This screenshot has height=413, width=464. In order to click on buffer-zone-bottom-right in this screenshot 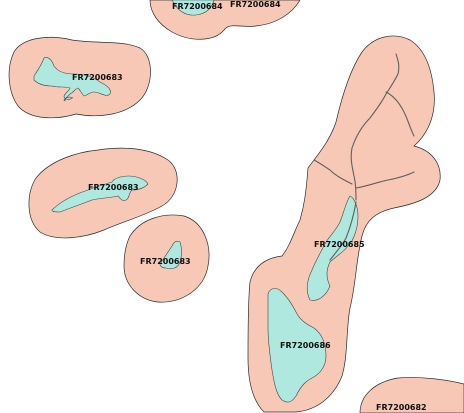, I will do `click(411, 395)`.